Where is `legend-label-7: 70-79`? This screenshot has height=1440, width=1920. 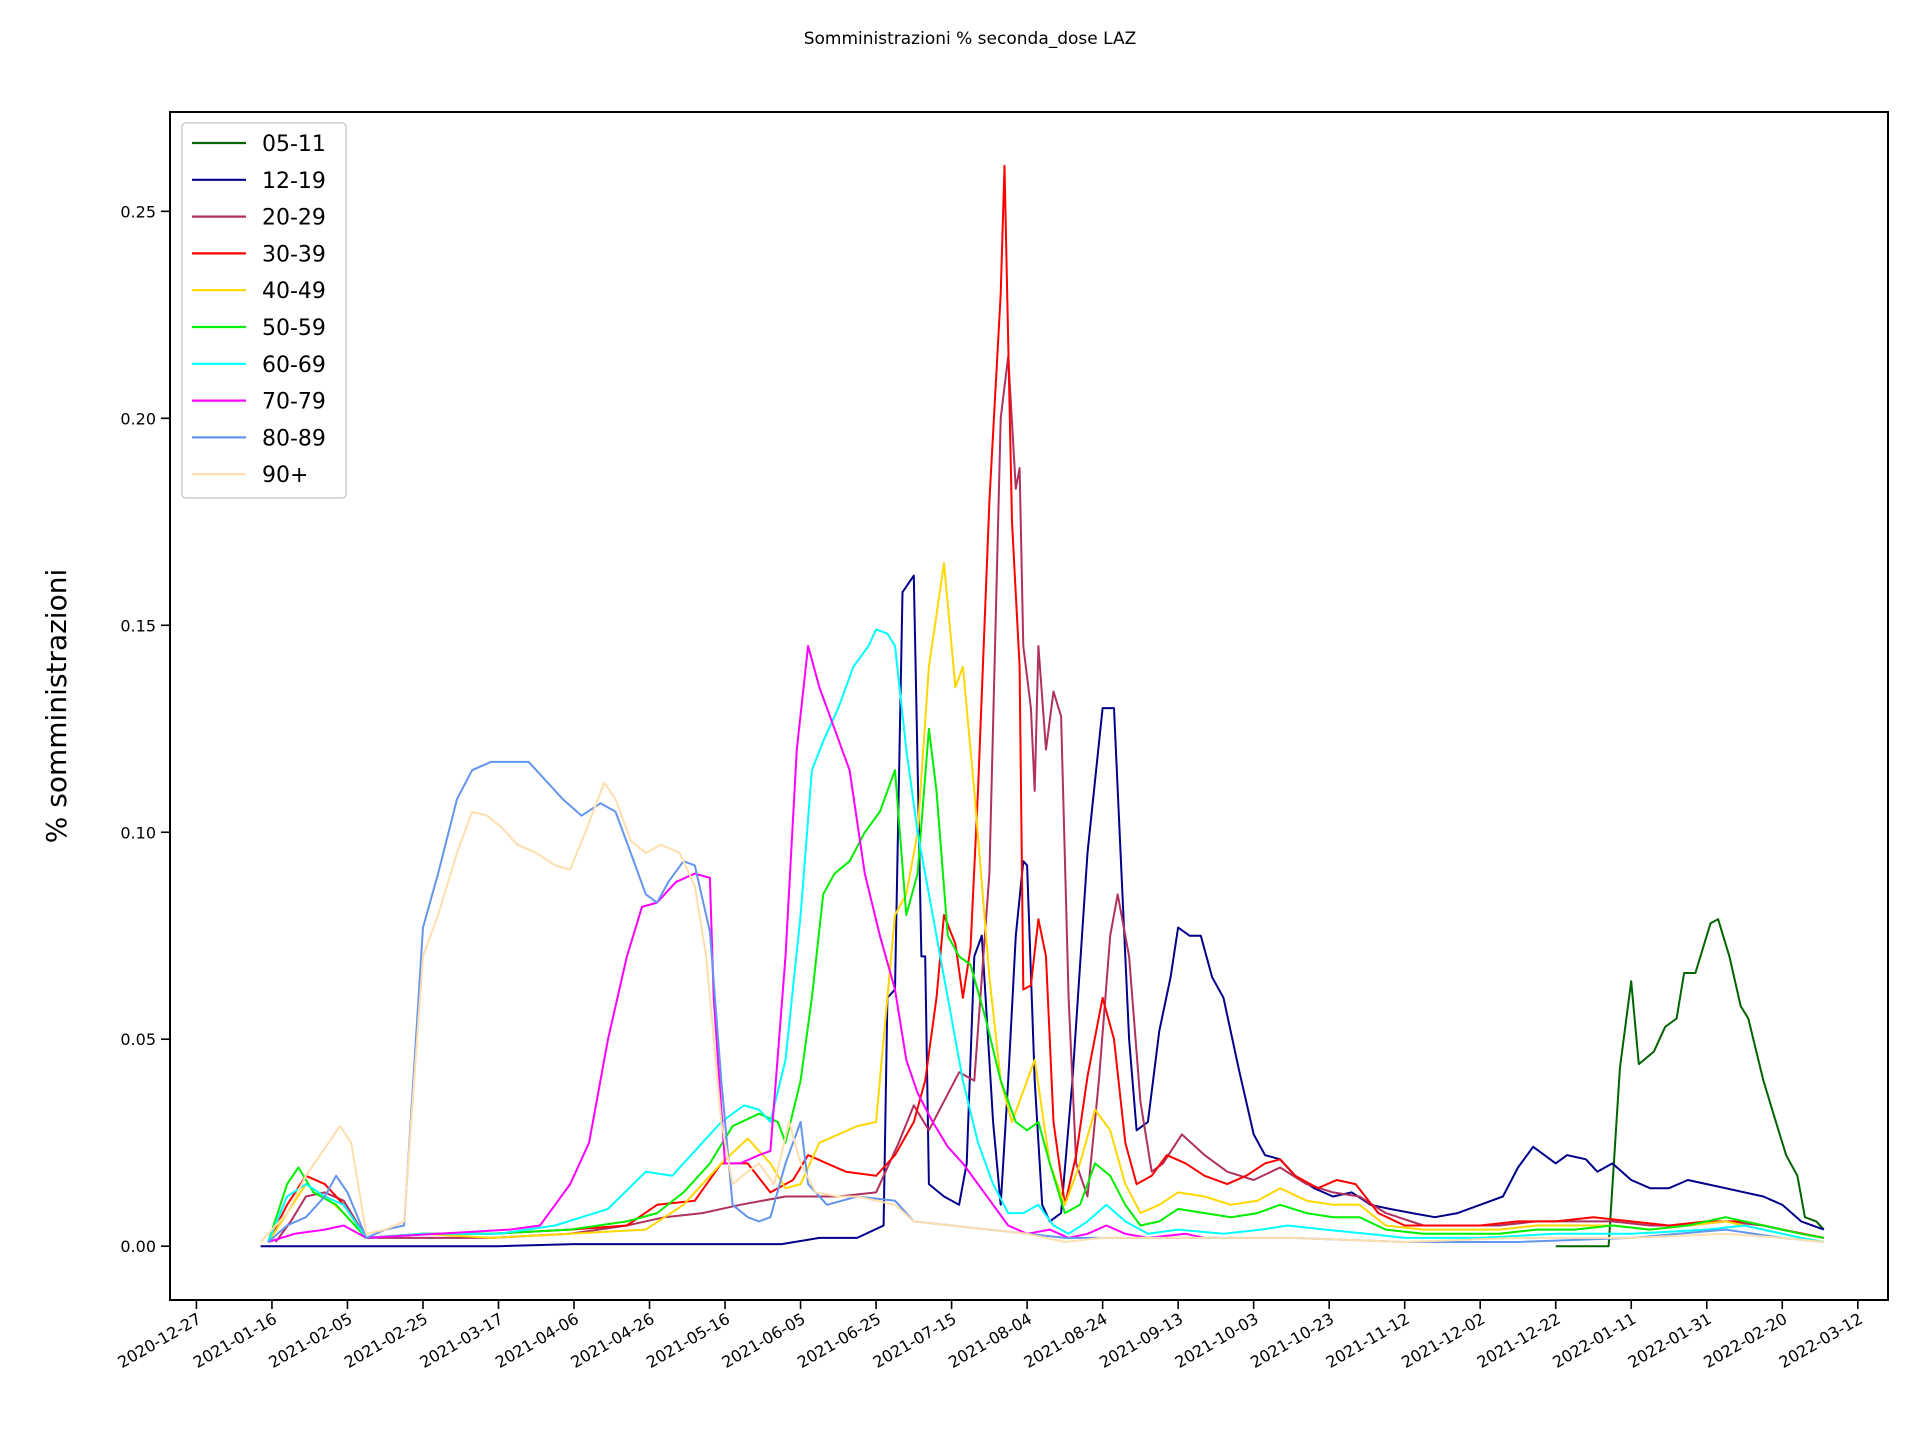
legend-label-7: 70-79 is located at coordinates (294, 402).